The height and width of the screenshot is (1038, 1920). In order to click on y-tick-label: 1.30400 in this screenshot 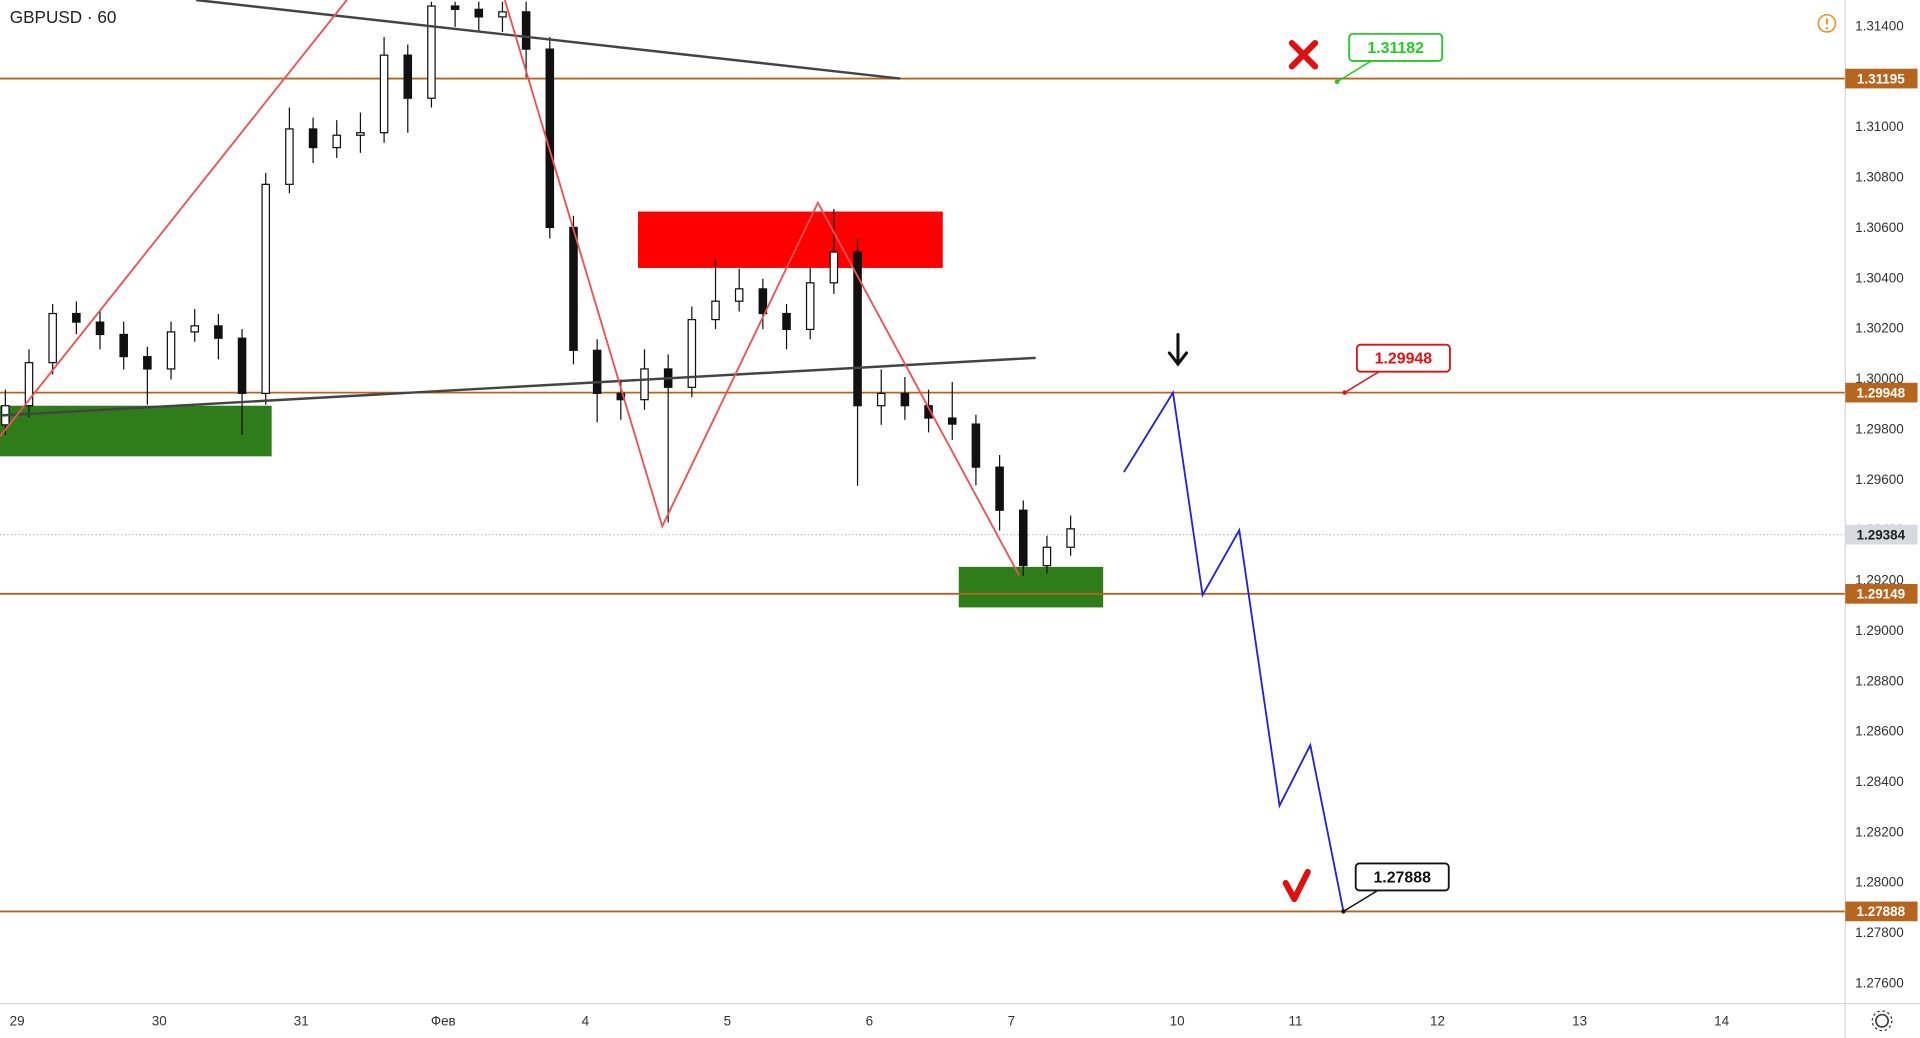, I will do `click(1879, 277)`.